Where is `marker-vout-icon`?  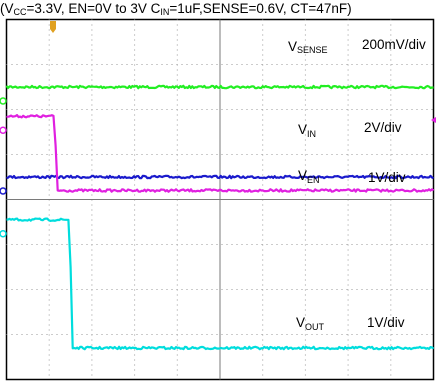
marker-vout-icon is located at coordinates (3, 234).